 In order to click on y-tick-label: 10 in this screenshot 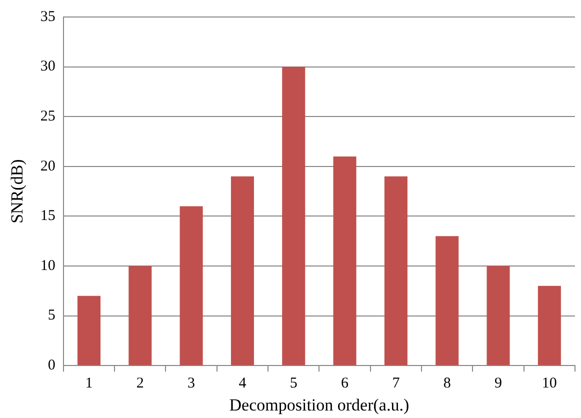, I will do `click(48, 266)`.